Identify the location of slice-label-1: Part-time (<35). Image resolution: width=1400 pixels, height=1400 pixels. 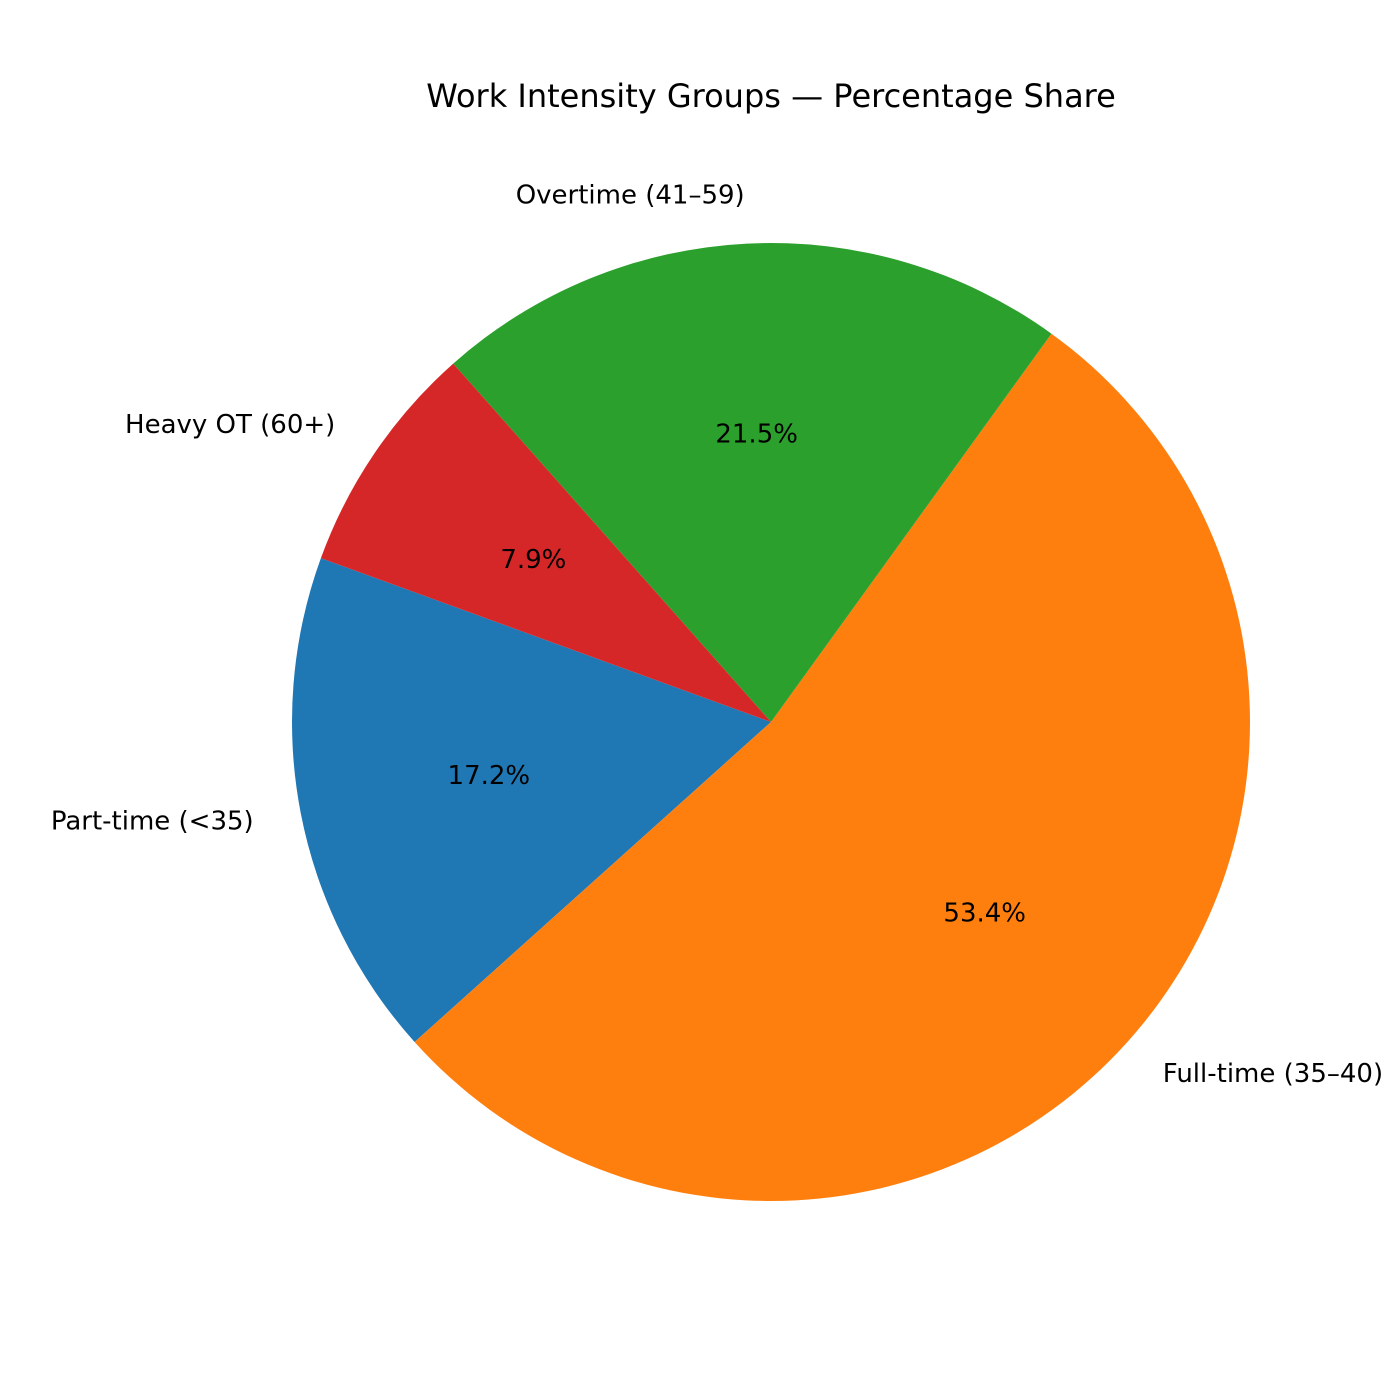
(152, 822).